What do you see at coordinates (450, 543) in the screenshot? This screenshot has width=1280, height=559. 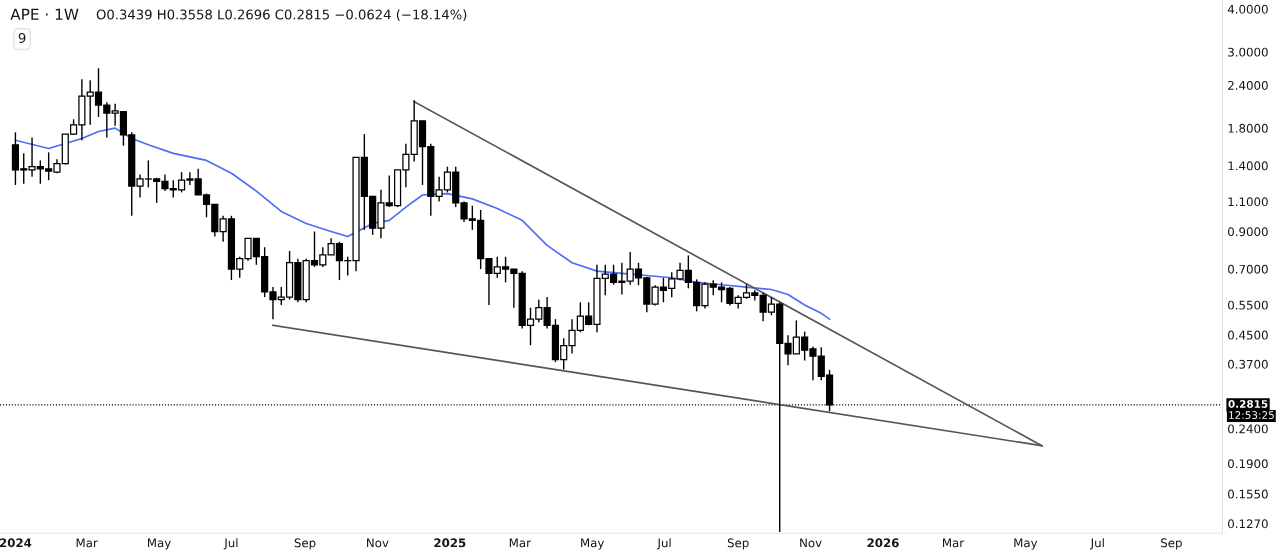 I see `x-tick-label: 2025` at bounding box center [450, 543].